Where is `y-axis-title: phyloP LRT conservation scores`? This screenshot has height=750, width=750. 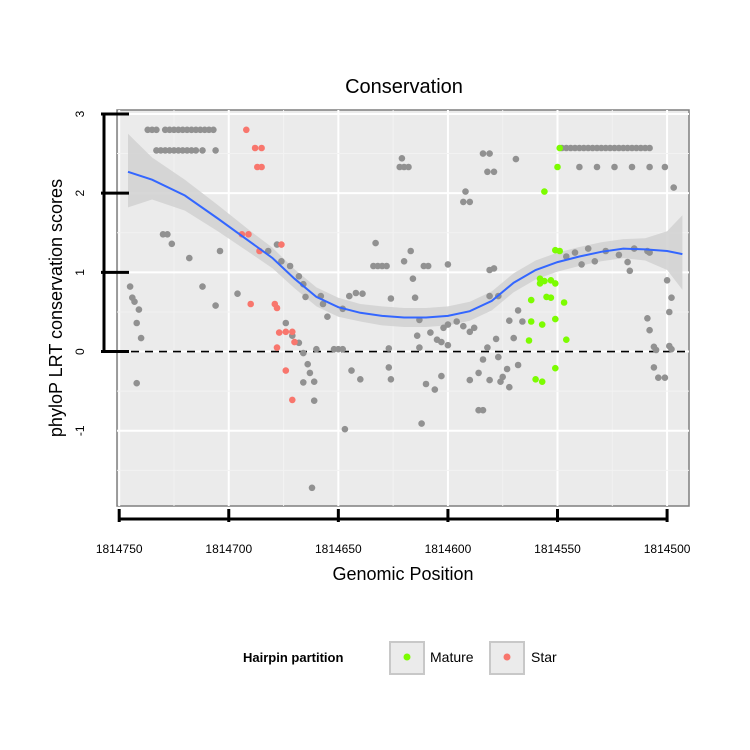
y-axis-title: phyloP LRT conservation scores is located at coordinates (56, 308).